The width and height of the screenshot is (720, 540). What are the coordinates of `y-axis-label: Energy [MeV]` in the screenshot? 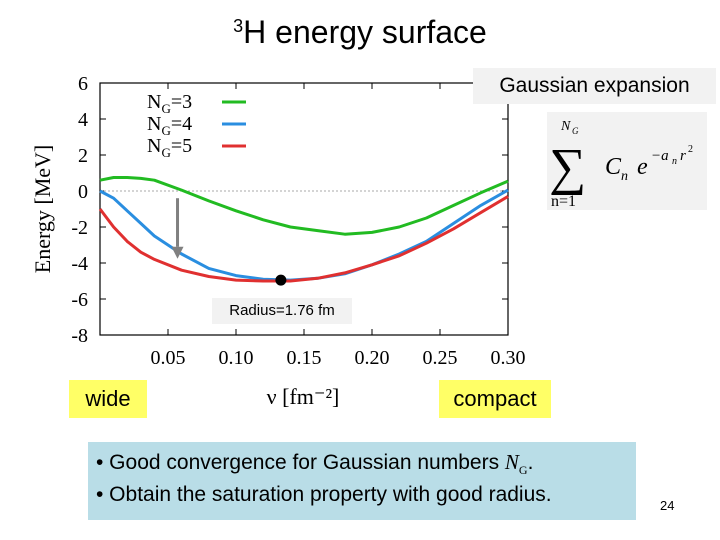 It's located at (42, 209).